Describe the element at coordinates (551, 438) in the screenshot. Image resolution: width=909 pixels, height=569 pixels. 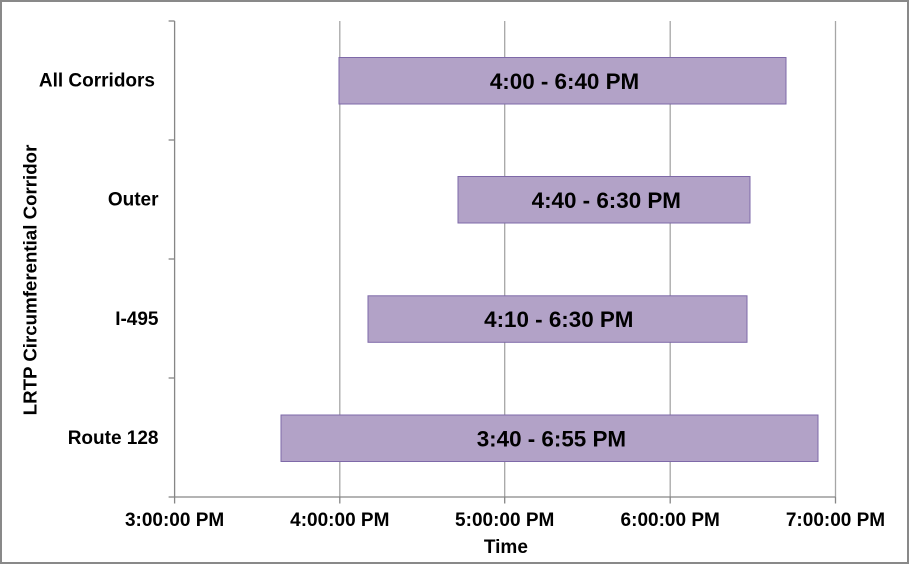
I see `svg-text: 3:40 - 6:55 PM` at that location.